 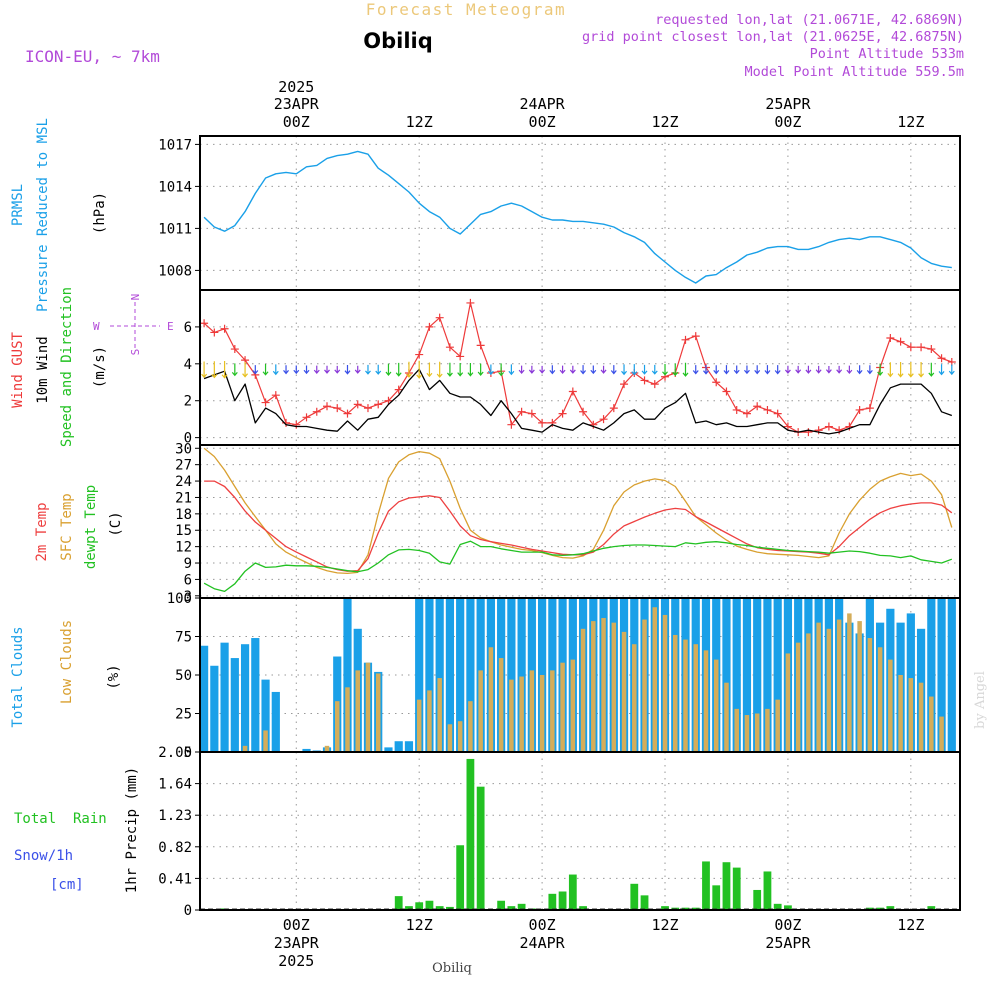 I want to click on bottom-year-label: 2025, so click(x=296, y=961).